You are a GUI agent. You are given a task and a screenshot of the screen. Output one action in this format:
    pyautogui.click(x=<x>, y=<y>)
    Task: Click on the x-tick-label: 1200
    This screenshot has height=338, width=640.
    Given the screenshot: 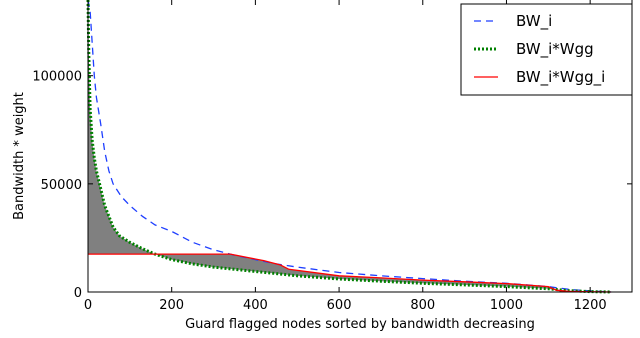 What is the action you would take?
    pyautogui.click(x=590, y=305)
    